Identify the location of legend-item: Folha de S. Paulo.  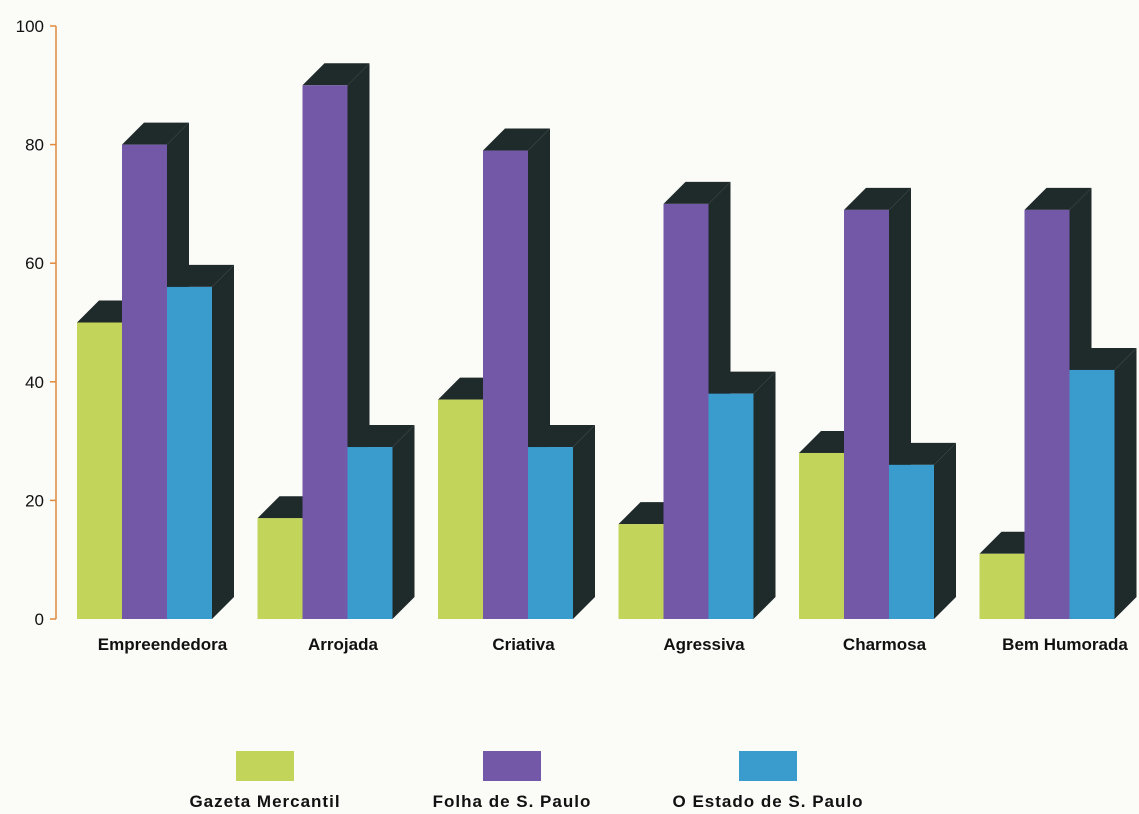
(512, 781).